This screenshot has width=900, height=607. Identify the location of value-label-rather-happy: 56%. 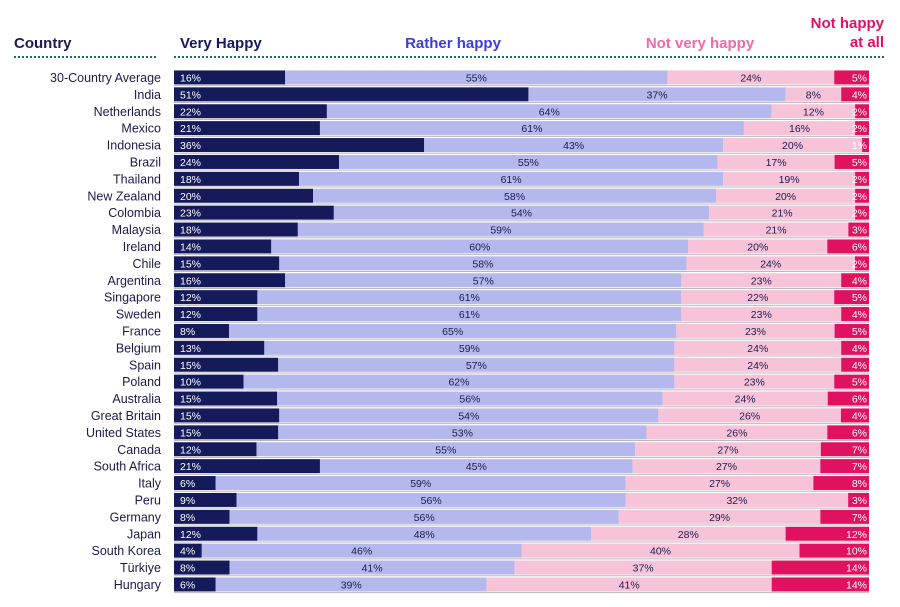
(469, 400).